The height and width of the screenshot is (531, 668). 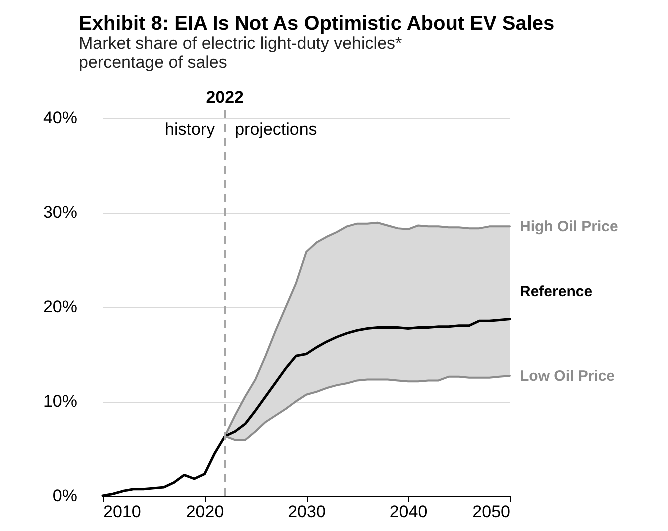 What do you see at coordinates (225, 97) in the screenshot?
I see `ref-line-label: 2022` at bounding box center [225, 97].